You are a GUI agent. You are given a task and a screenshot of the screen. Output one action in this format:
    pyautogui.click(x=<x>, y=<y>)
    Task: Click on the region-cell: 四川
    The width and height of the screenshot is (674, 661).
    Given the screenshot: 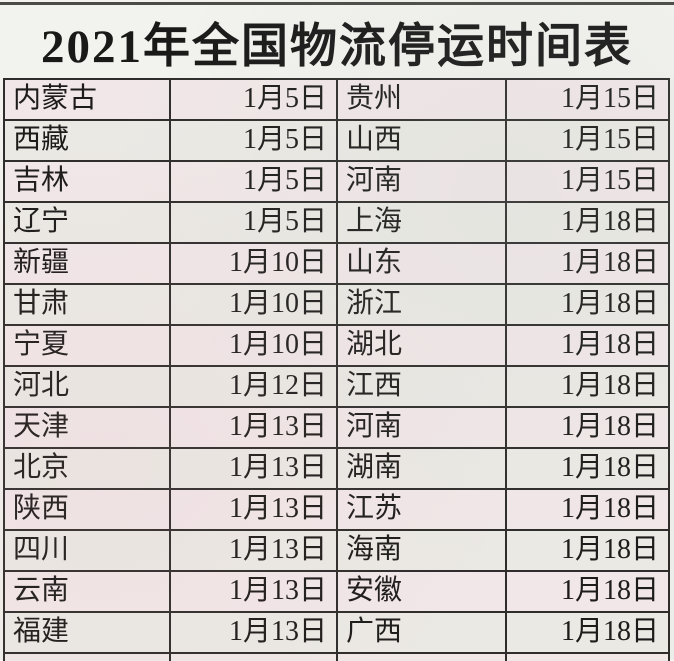 What is the action you would take?
    pyautogui.click(x=88, y=550)
    